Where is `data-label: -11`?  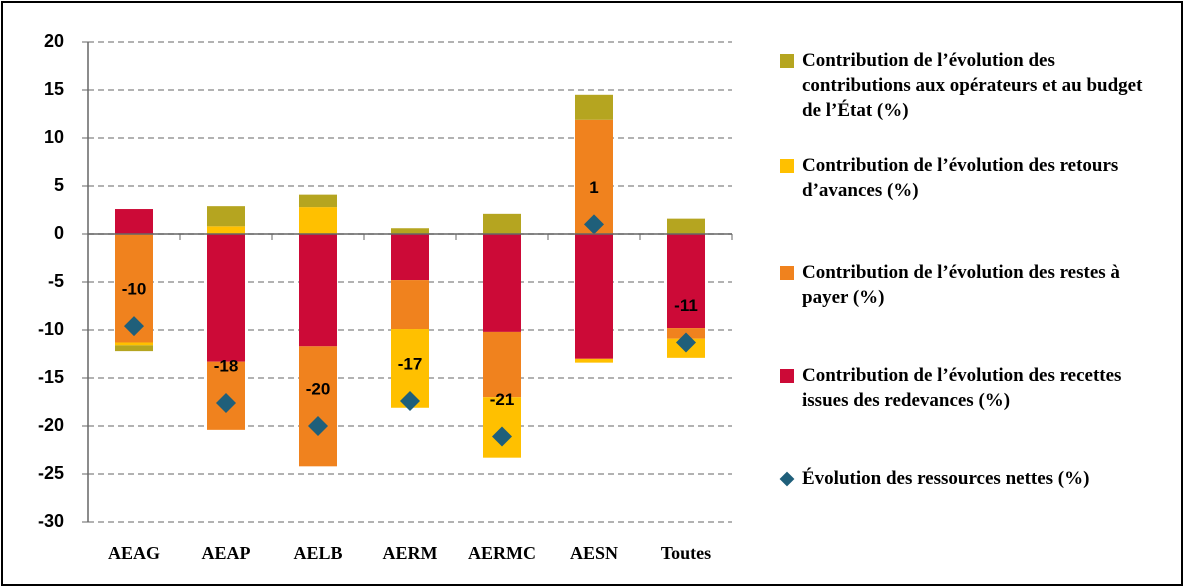
data-label: -11 is located at coordinates (686, 305).